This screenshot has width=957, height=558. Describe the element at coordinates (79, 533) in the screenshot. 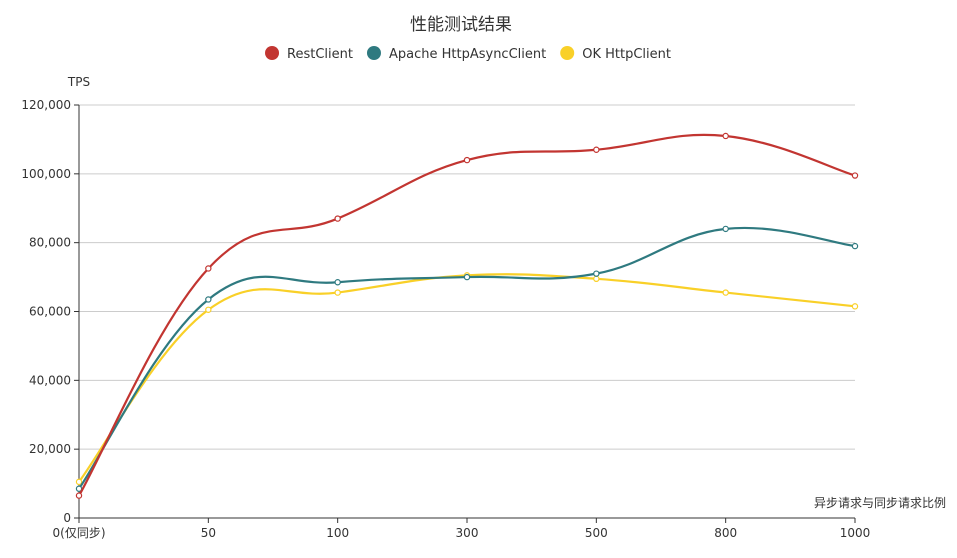

I see `x-tick-label: 0(仅同步)` at that location.